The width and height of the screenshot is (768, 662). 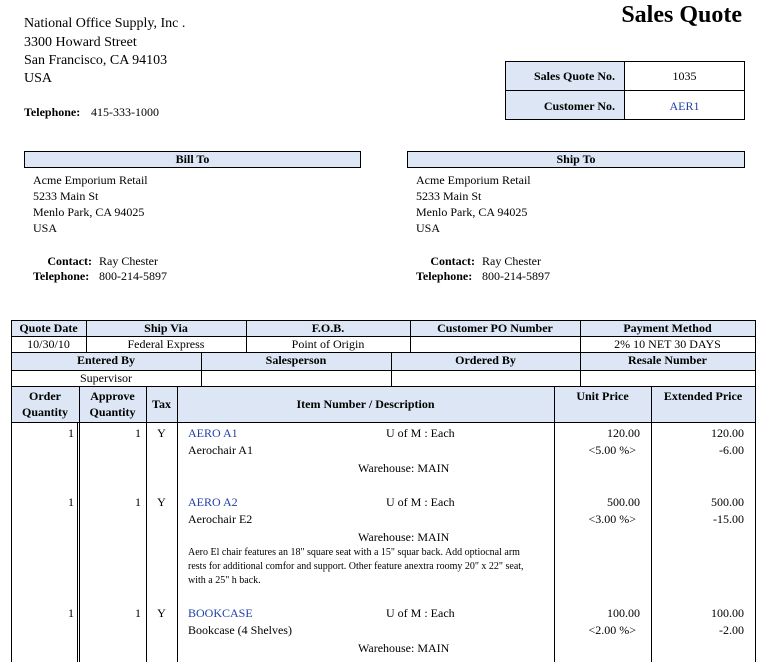 I want to click on discount-amount: -6.00, so click(x=731, y=450).